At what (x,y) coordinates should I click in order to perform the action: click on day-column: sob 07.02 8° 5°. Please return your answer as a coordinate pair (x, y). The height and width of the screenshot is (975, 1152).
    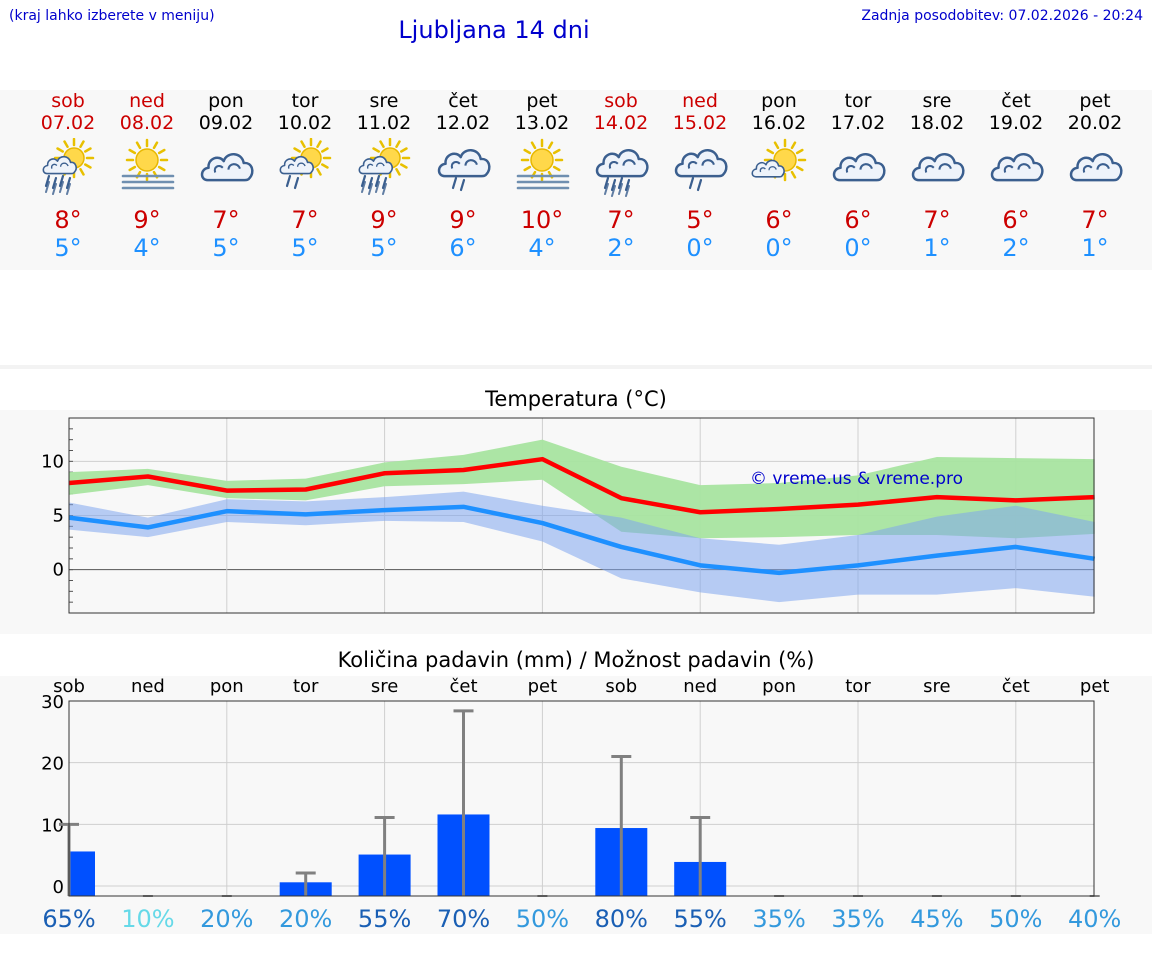
    Looking at the image, I should click on (68, 176).